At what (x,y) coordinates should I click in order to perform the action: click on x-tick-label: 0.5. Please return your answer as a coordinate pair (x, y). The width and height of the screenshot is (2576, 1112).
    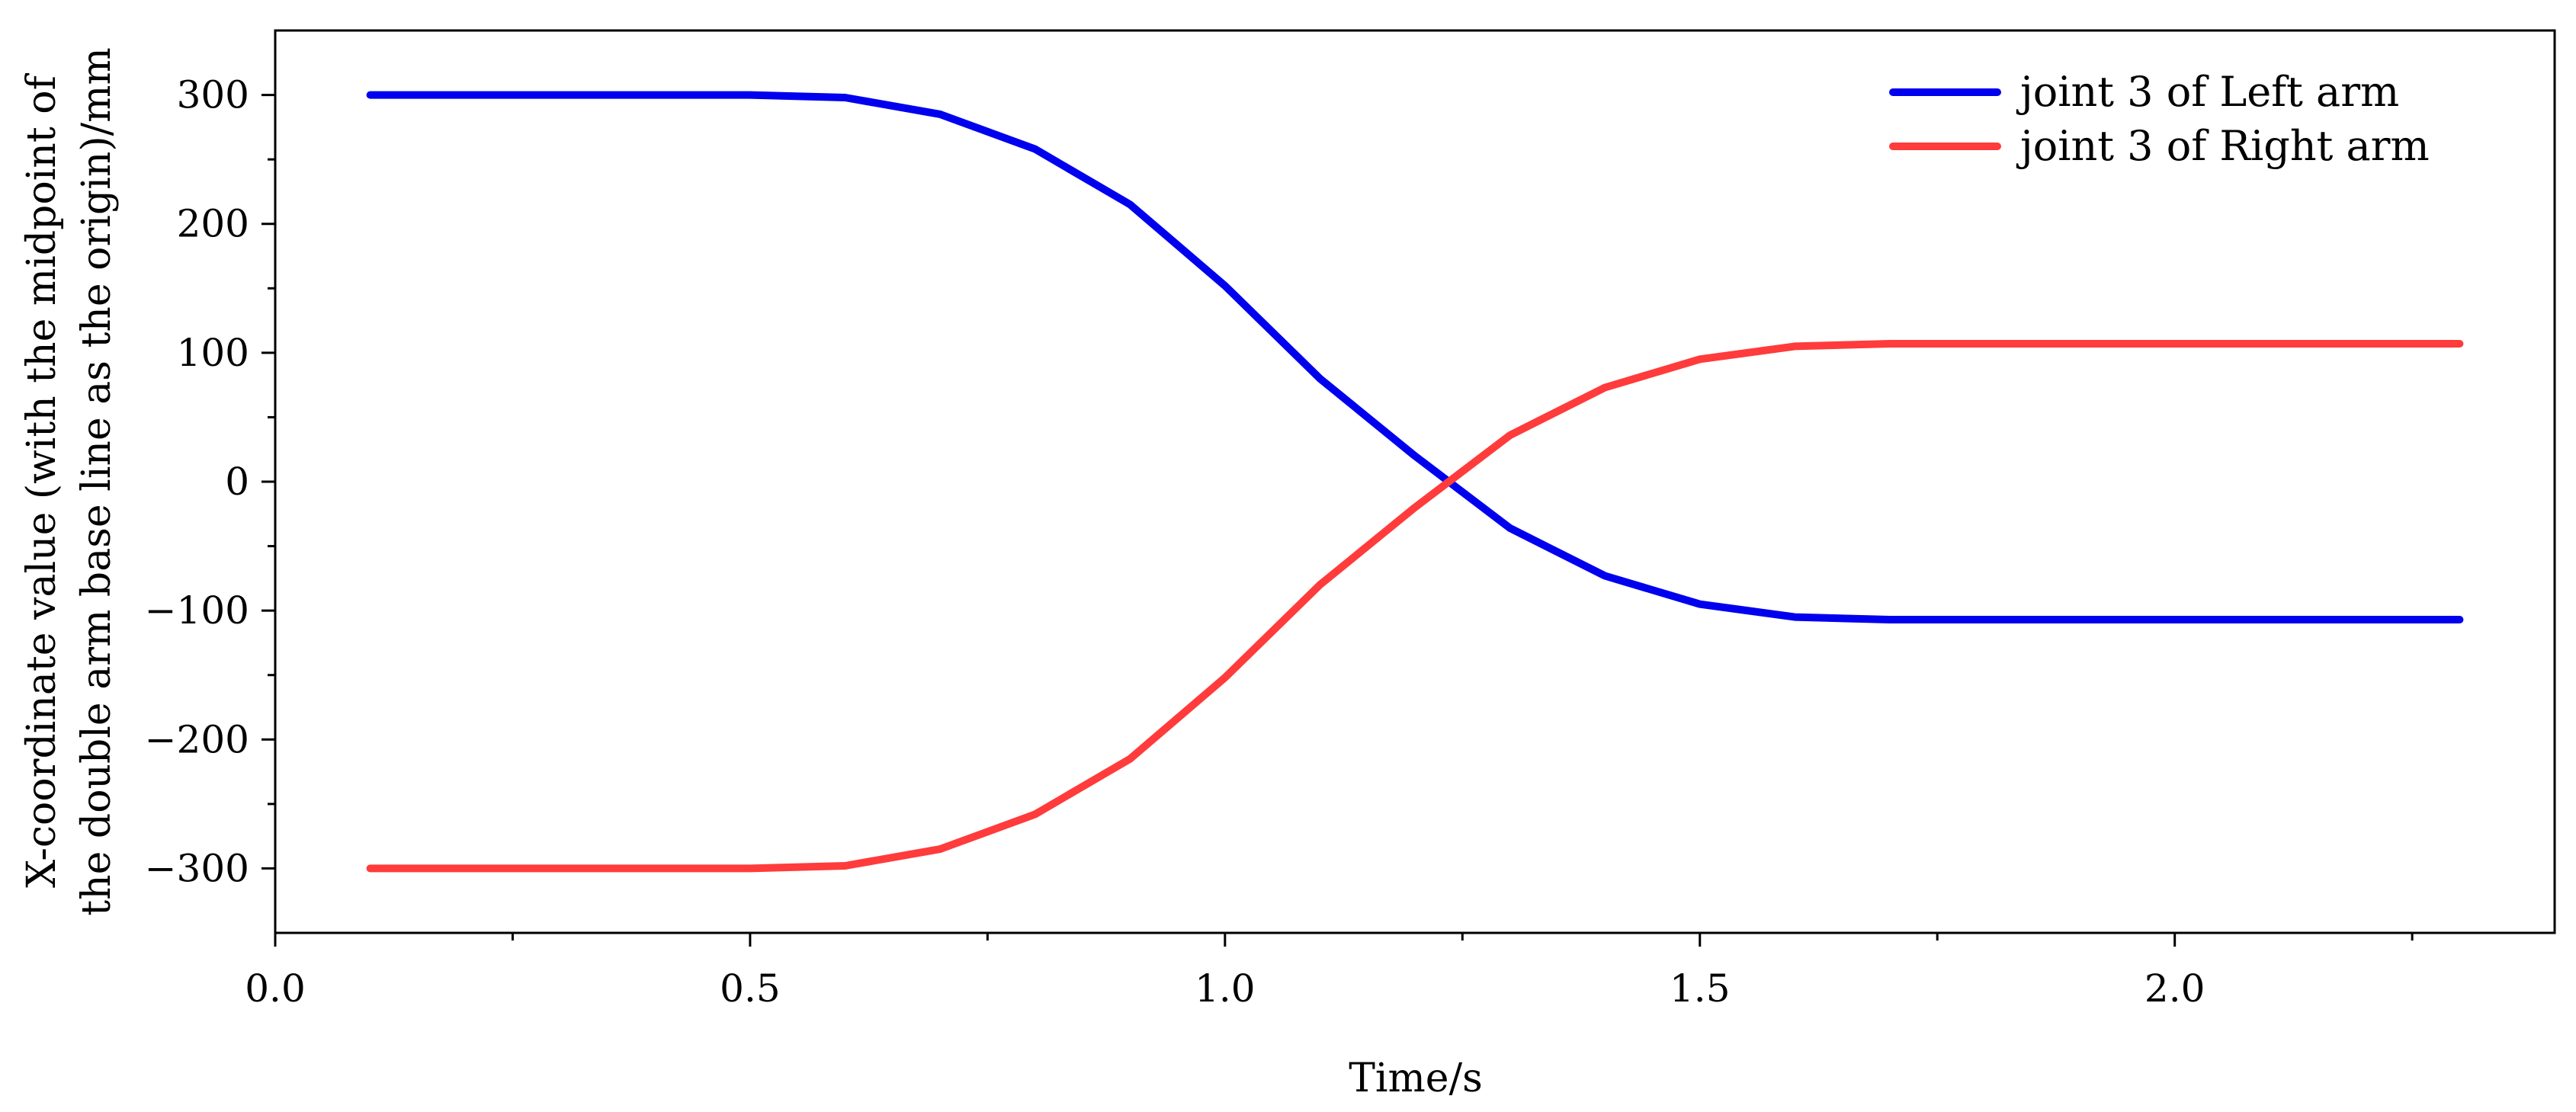
    Looking at the image, I should click on (750, 988).